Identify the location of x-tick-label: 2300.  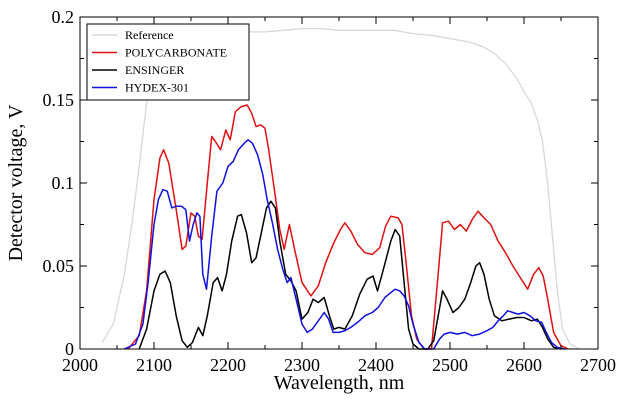
(302, 365).